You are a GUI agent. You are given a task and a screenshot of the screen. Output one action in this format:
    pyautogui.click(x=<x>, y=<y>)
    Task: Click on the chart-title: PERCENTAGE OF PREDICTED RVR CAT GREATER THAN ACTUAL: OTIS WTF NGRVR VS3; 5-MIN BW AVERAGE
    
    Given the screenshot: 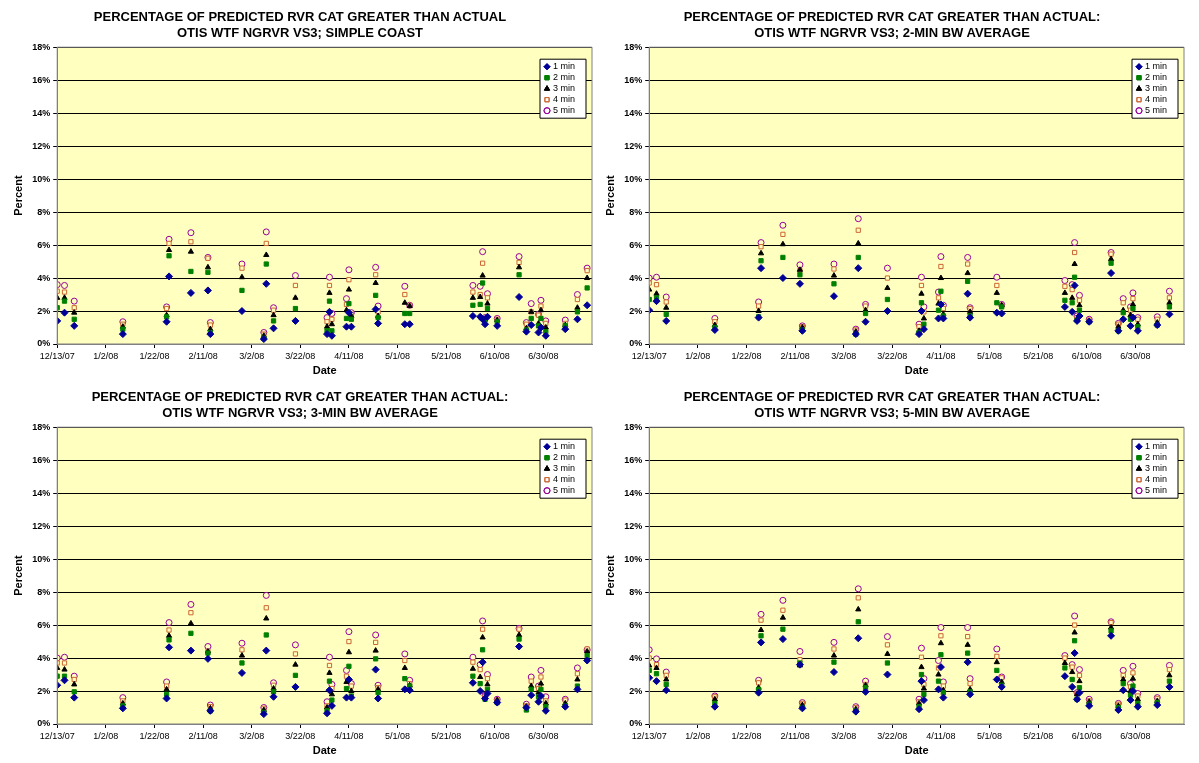 What is the action you would take?
    pyautogui.click(x=892, y=404)
    